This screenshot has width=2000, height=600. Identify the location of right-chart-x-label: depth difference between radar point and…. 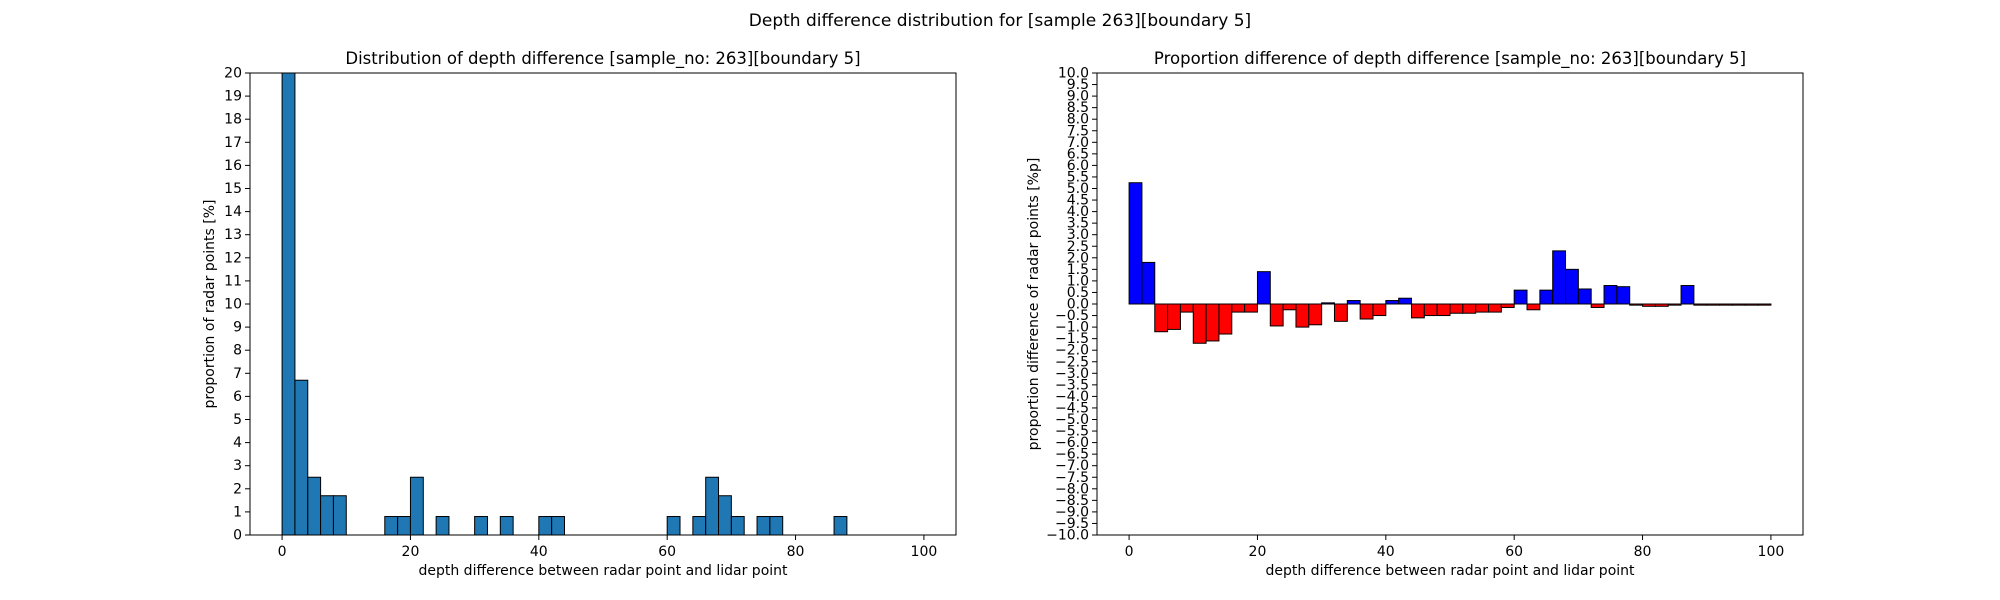
(1450, 571).